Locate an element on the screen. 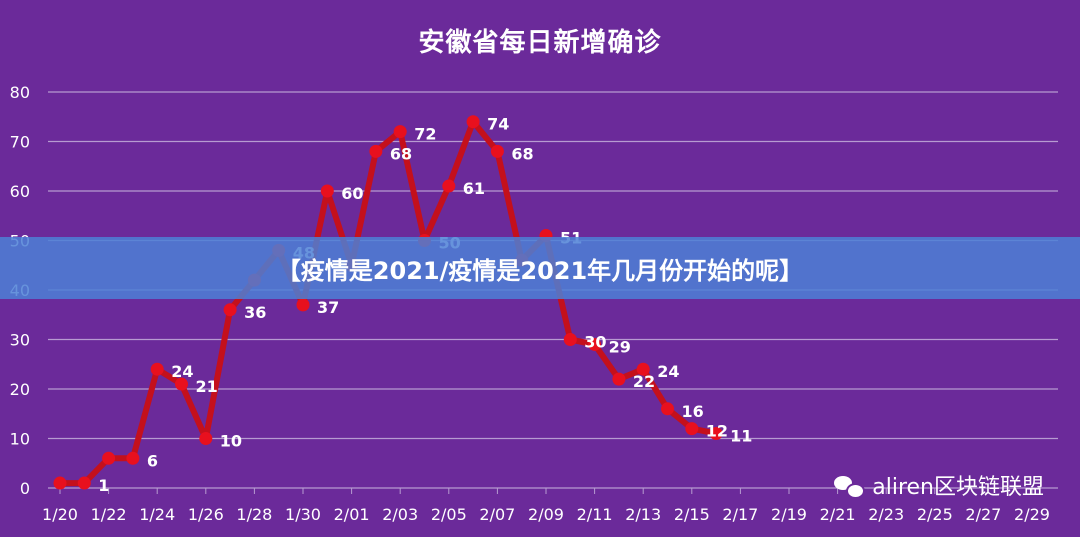  x-tick-label: 2/27 is located at coordinates (983, 514).